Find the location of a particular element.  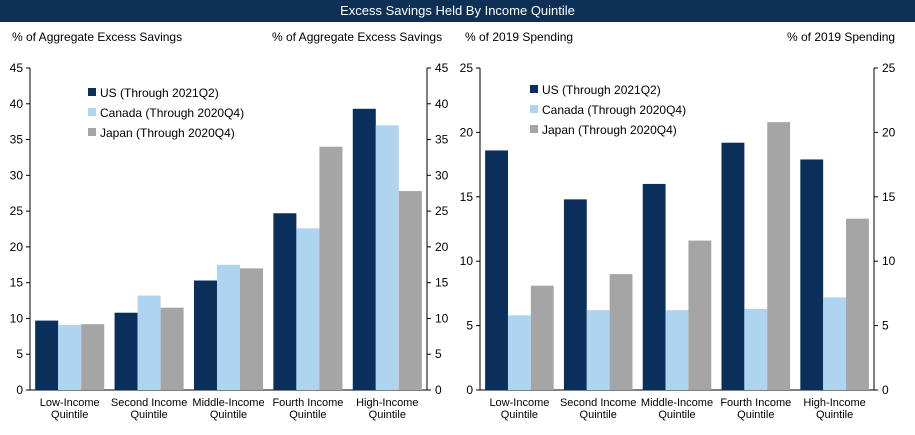

spending-x-tick-label: Low-Income is located at coordinates (519, 403).